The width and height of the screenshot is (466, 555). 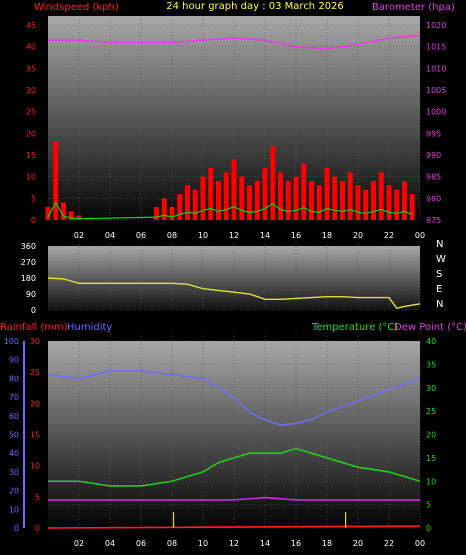 I want to click on windspeed-tick-label: 5, so click(x=33, y=198).